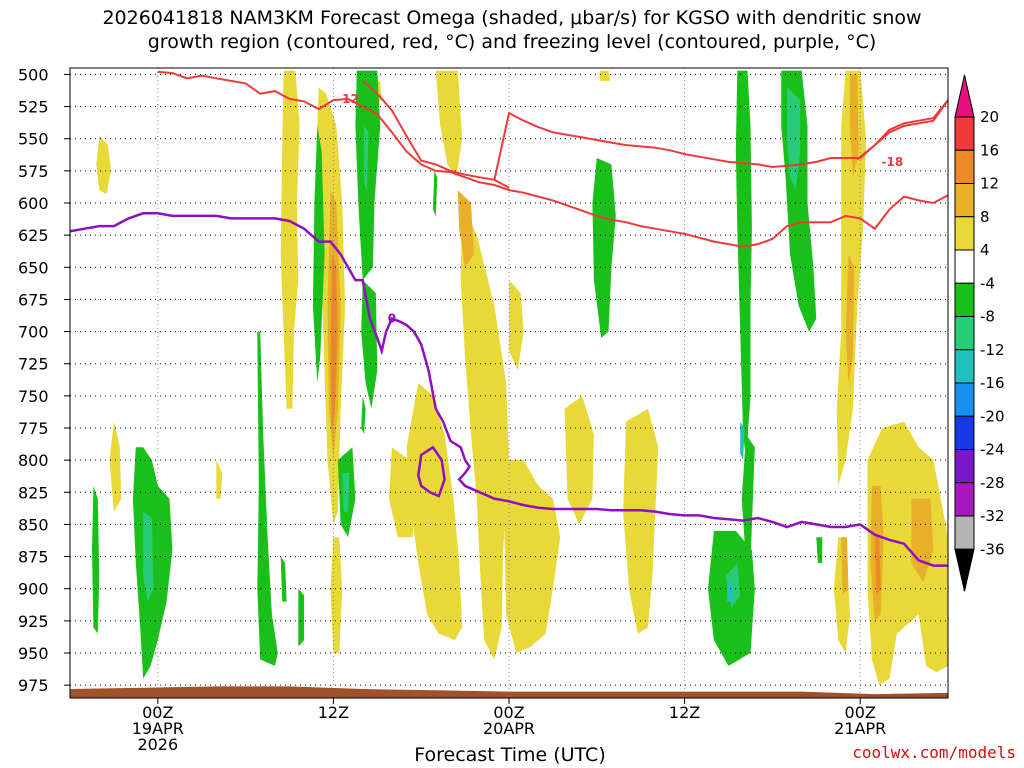 The width and height of the screenshot is (1024, 768). What do you see at coordinates (992, 450) in the screenshot?
I see `colorbar-label: -24` at bounding box center [992, 450].